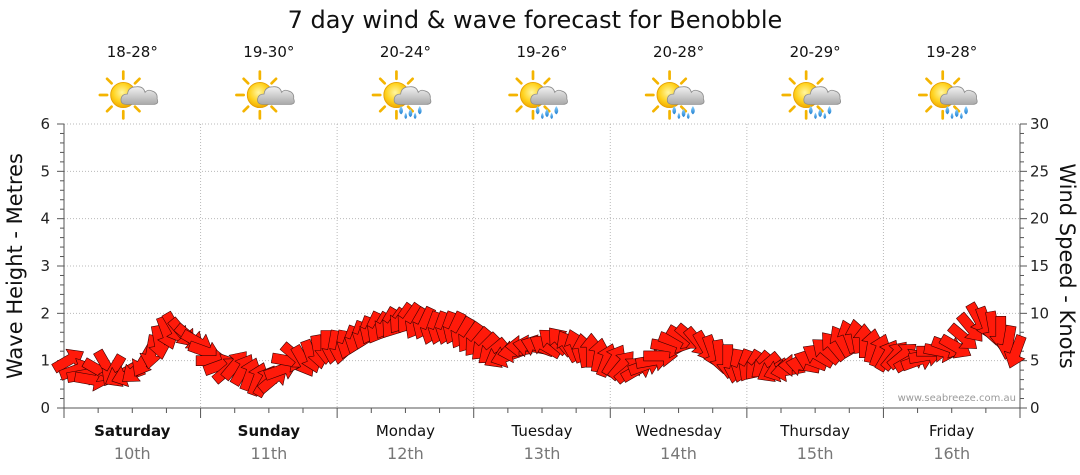 This screenshot has width=1080, height=475. What do you see at coordinates (132, 253) in the screenshot?
I see `forecast-day: 18-28° Saturday 10th` at bounding box center [132, 253].